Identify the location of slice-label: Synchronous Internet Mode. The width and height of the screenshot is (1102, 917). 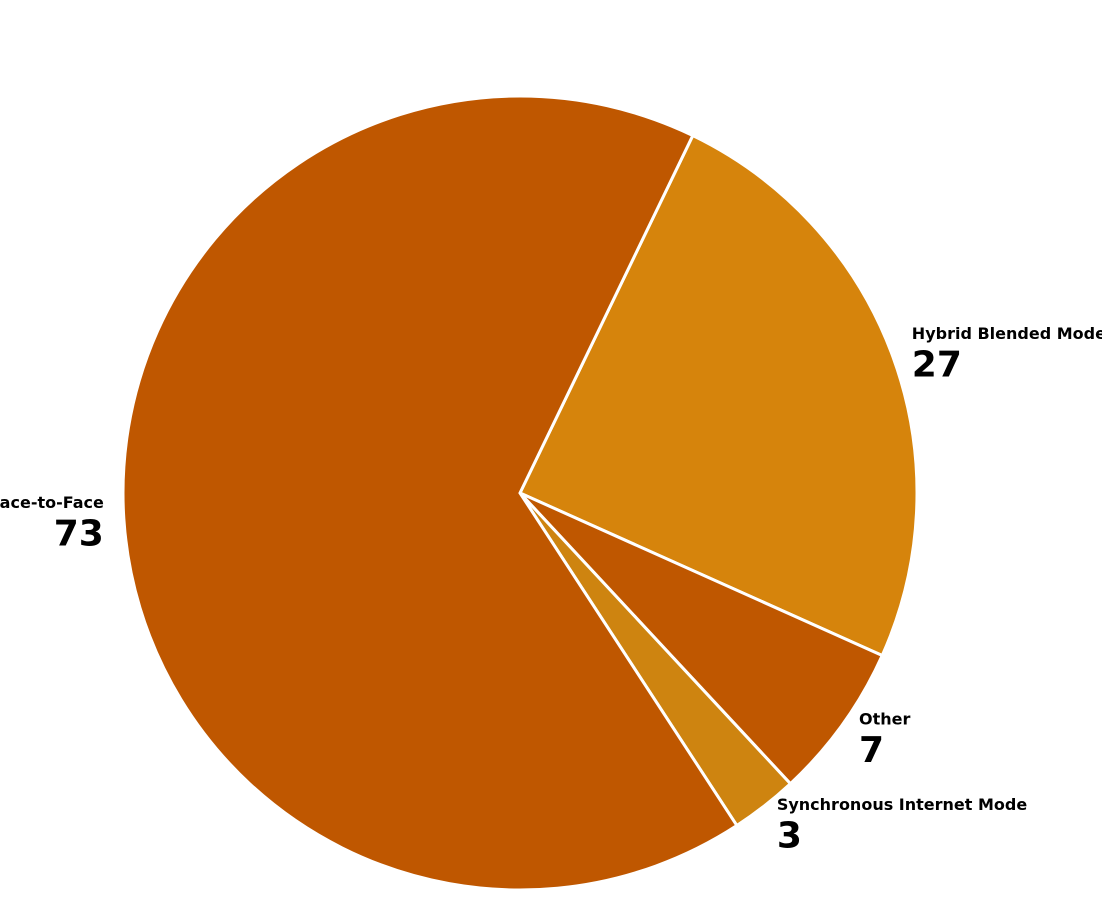
(902, 804).